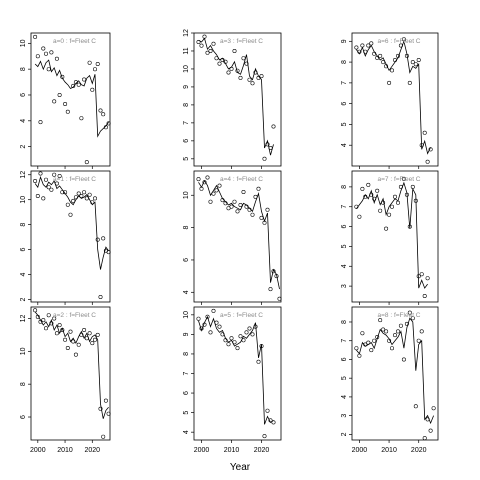 The height and width of the screenshot is (480, 480). Describe the element at coordinates (93, 450) in the screenshot. I see `x-tick-label: 2020` at that location.